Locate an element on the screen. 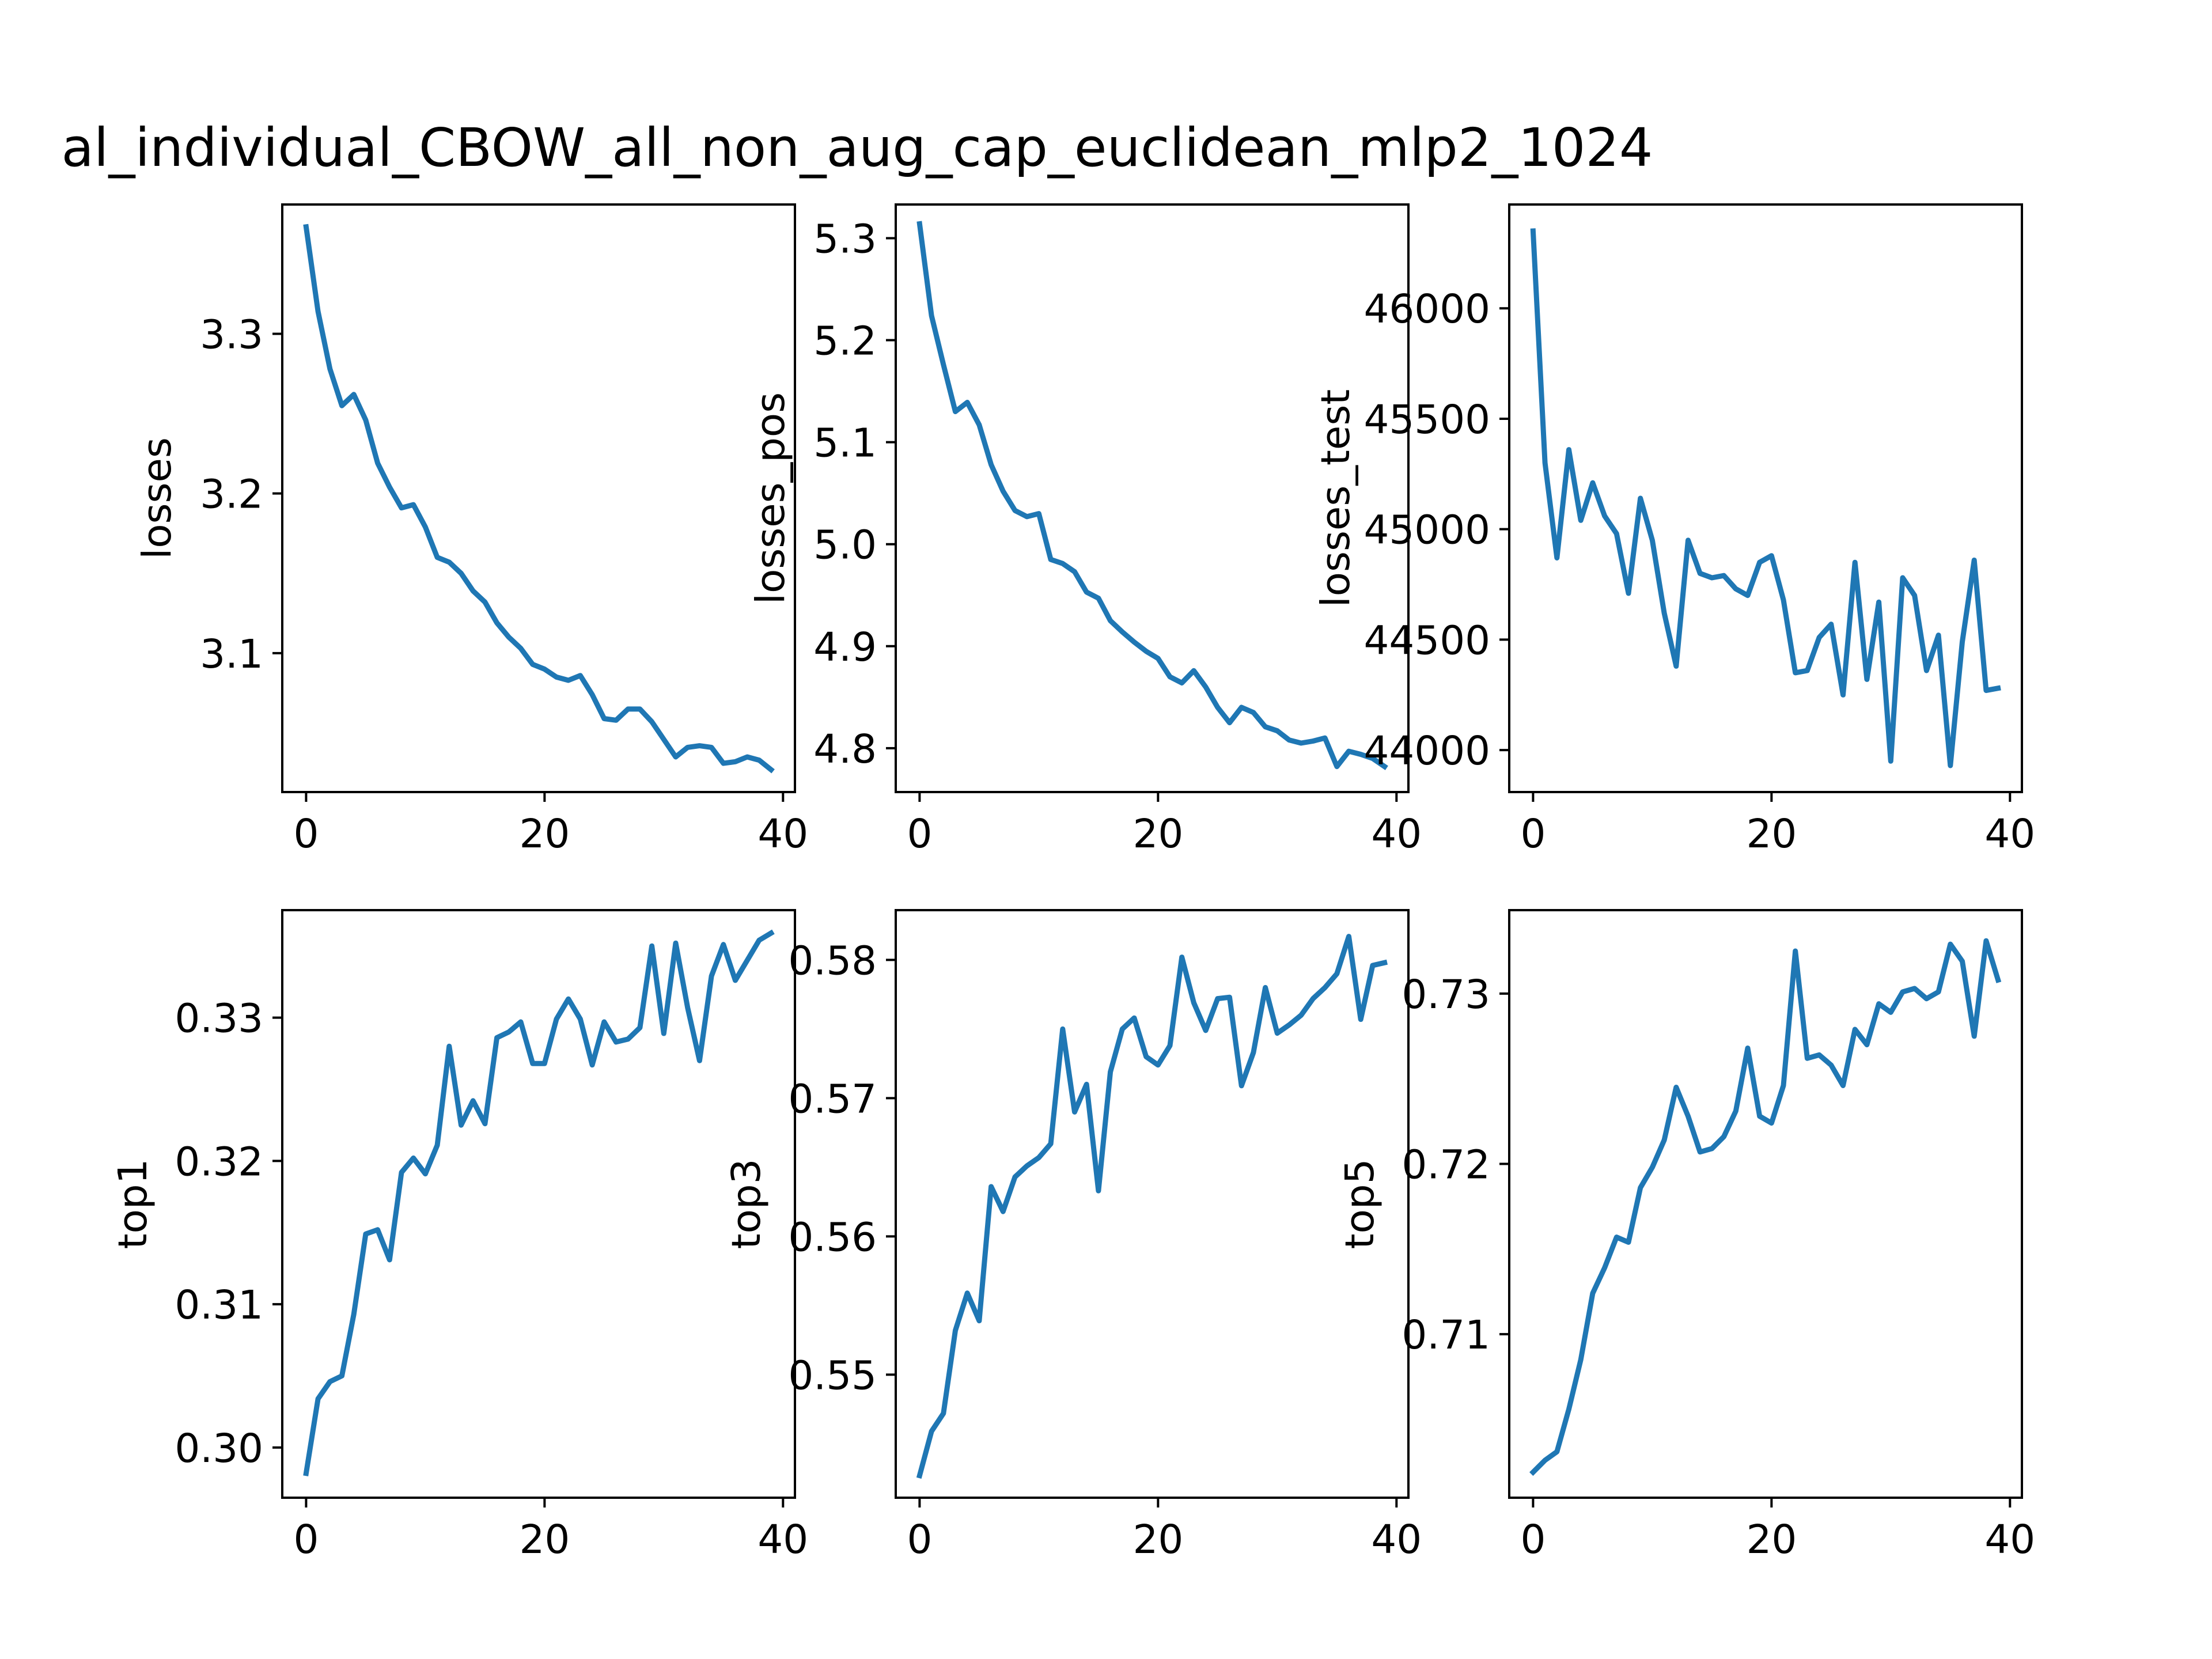  y-tick-label: 3.2 is located at coordinates (231, 495).